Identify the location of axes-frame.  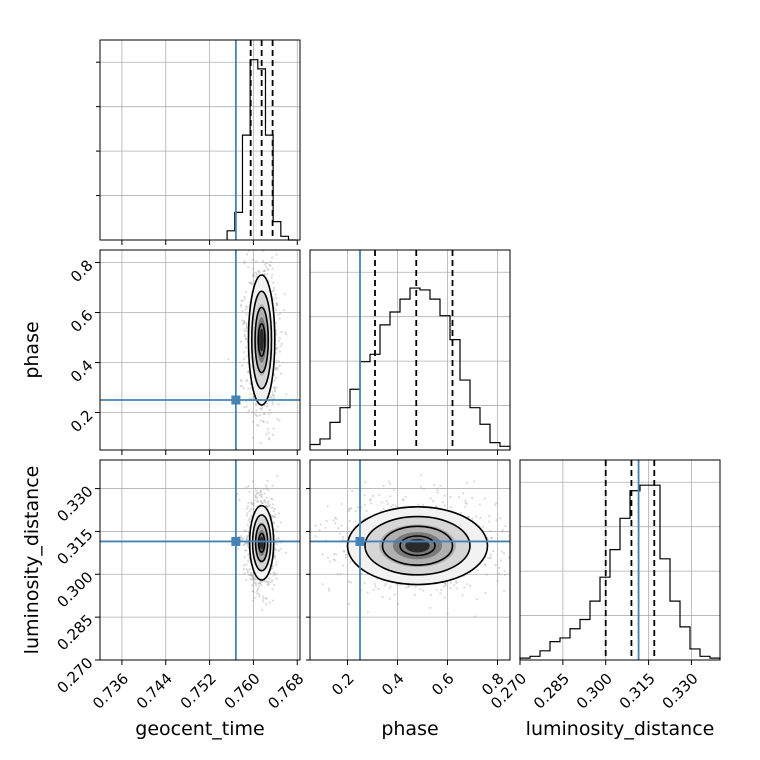
(200, 350).